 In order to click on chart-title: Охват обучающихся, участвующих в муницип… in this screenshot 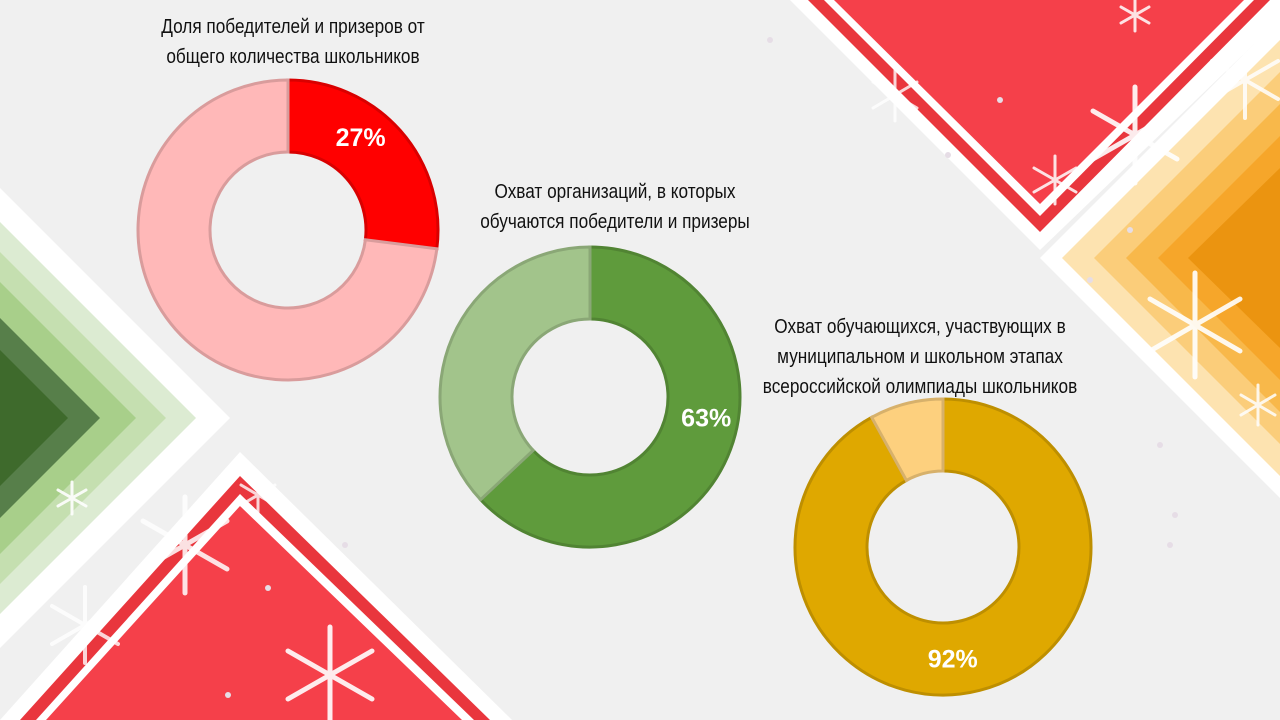, I will do `click(920, 357)`.